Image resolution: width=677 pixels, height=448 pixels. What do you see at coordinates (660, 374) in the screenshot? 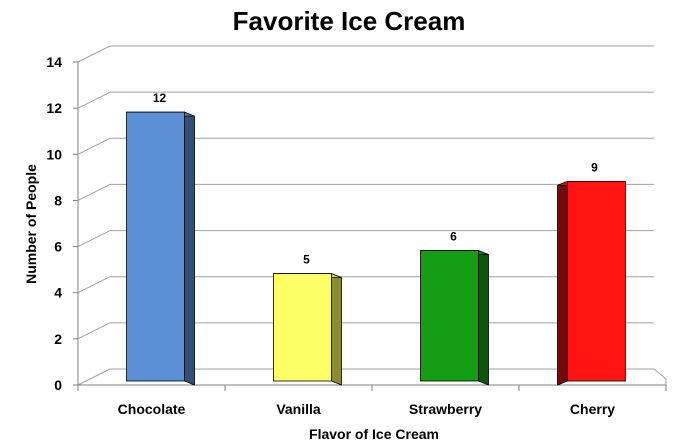
I see `floor-edge` at bounding box center [660, 374].